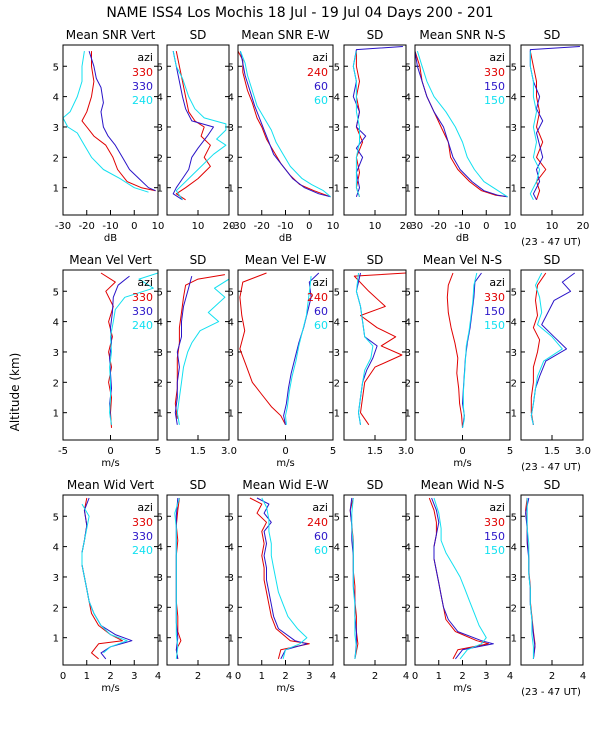 The width and height of the screenshot is (600, 750). What do you see at coordinates (15, 392) in the screenshot?
I see `y-axis-label: Altitude (km)` at bounding box center [15, 392].